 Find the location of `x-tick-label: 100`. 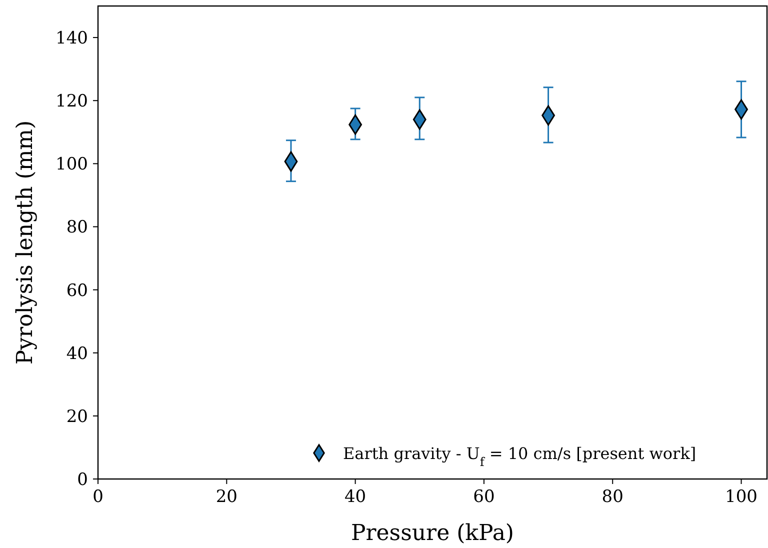

x-tick-label: 100 is located at coordinates (741, 497).